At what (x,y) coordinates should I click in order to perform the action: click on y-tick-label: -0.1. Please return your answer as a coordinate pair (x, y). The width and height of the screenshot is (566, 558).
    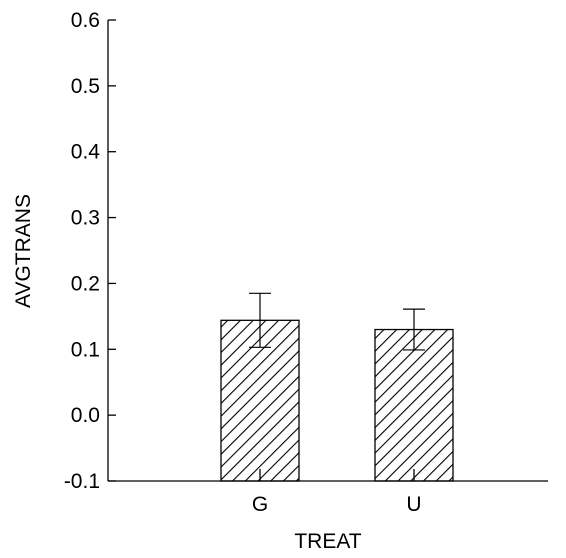
    Looking at the image, I should click on (82, 481).